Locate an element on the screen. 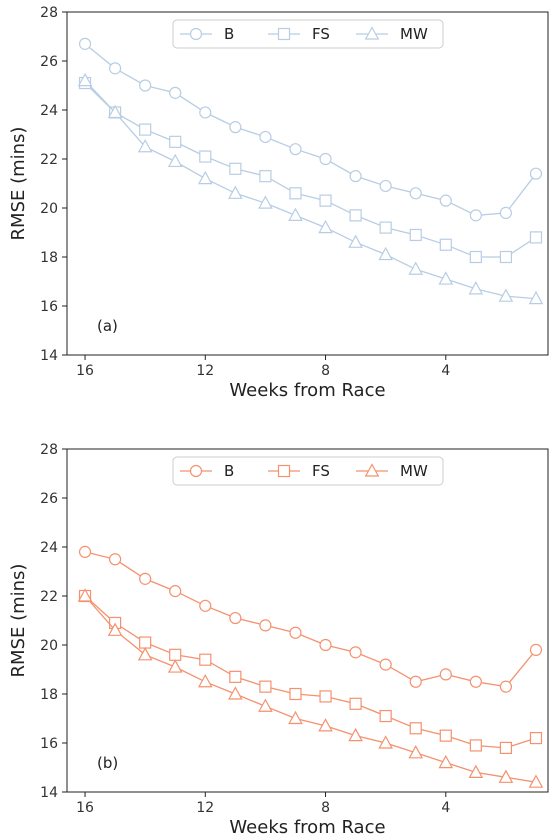 The height and width of the screenshot is (839, 550). x-axis-label: Weeks from Race is located at coordinates (307, 827).